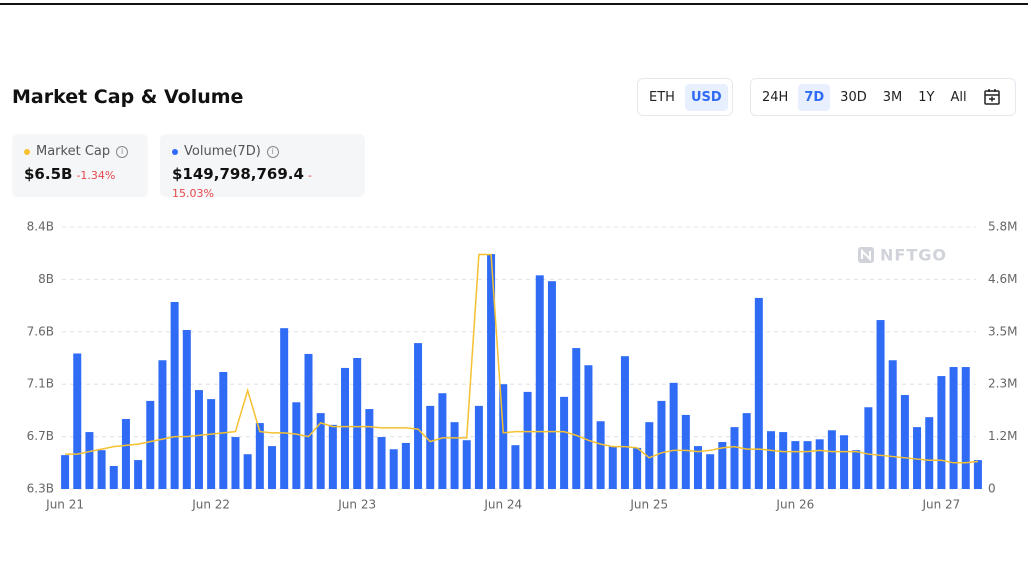 This screenshot has height=577, width=1028. What do you see at coordinates (40, 384) in the screenshot?
I see `tick-label: 7.1B` at bounding box center [40, 384].